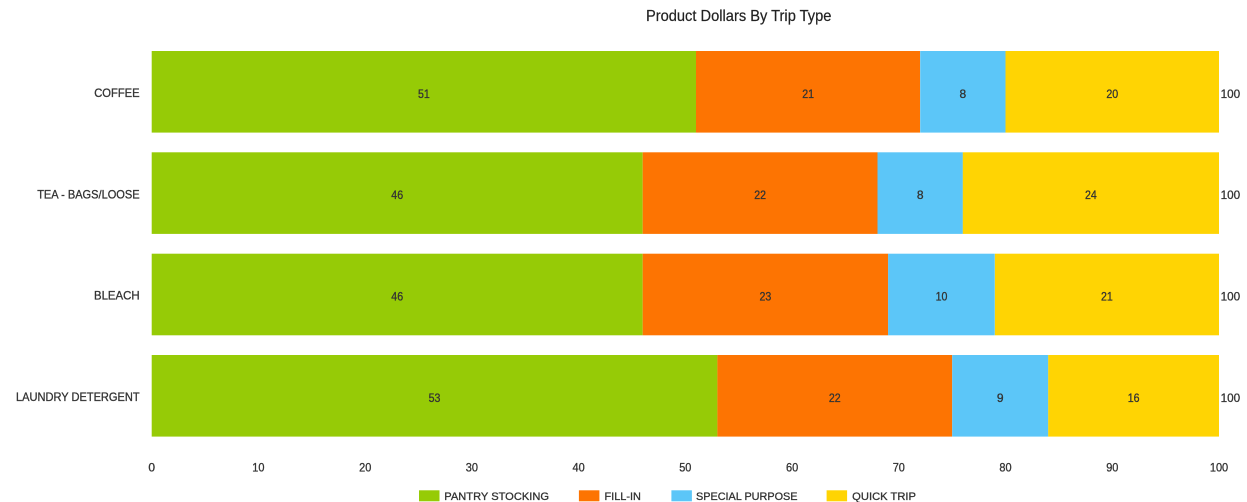 The width and height of the screenshot is (1247, 502). I want to click on svg-text: BLEACH, so click(117, 296).